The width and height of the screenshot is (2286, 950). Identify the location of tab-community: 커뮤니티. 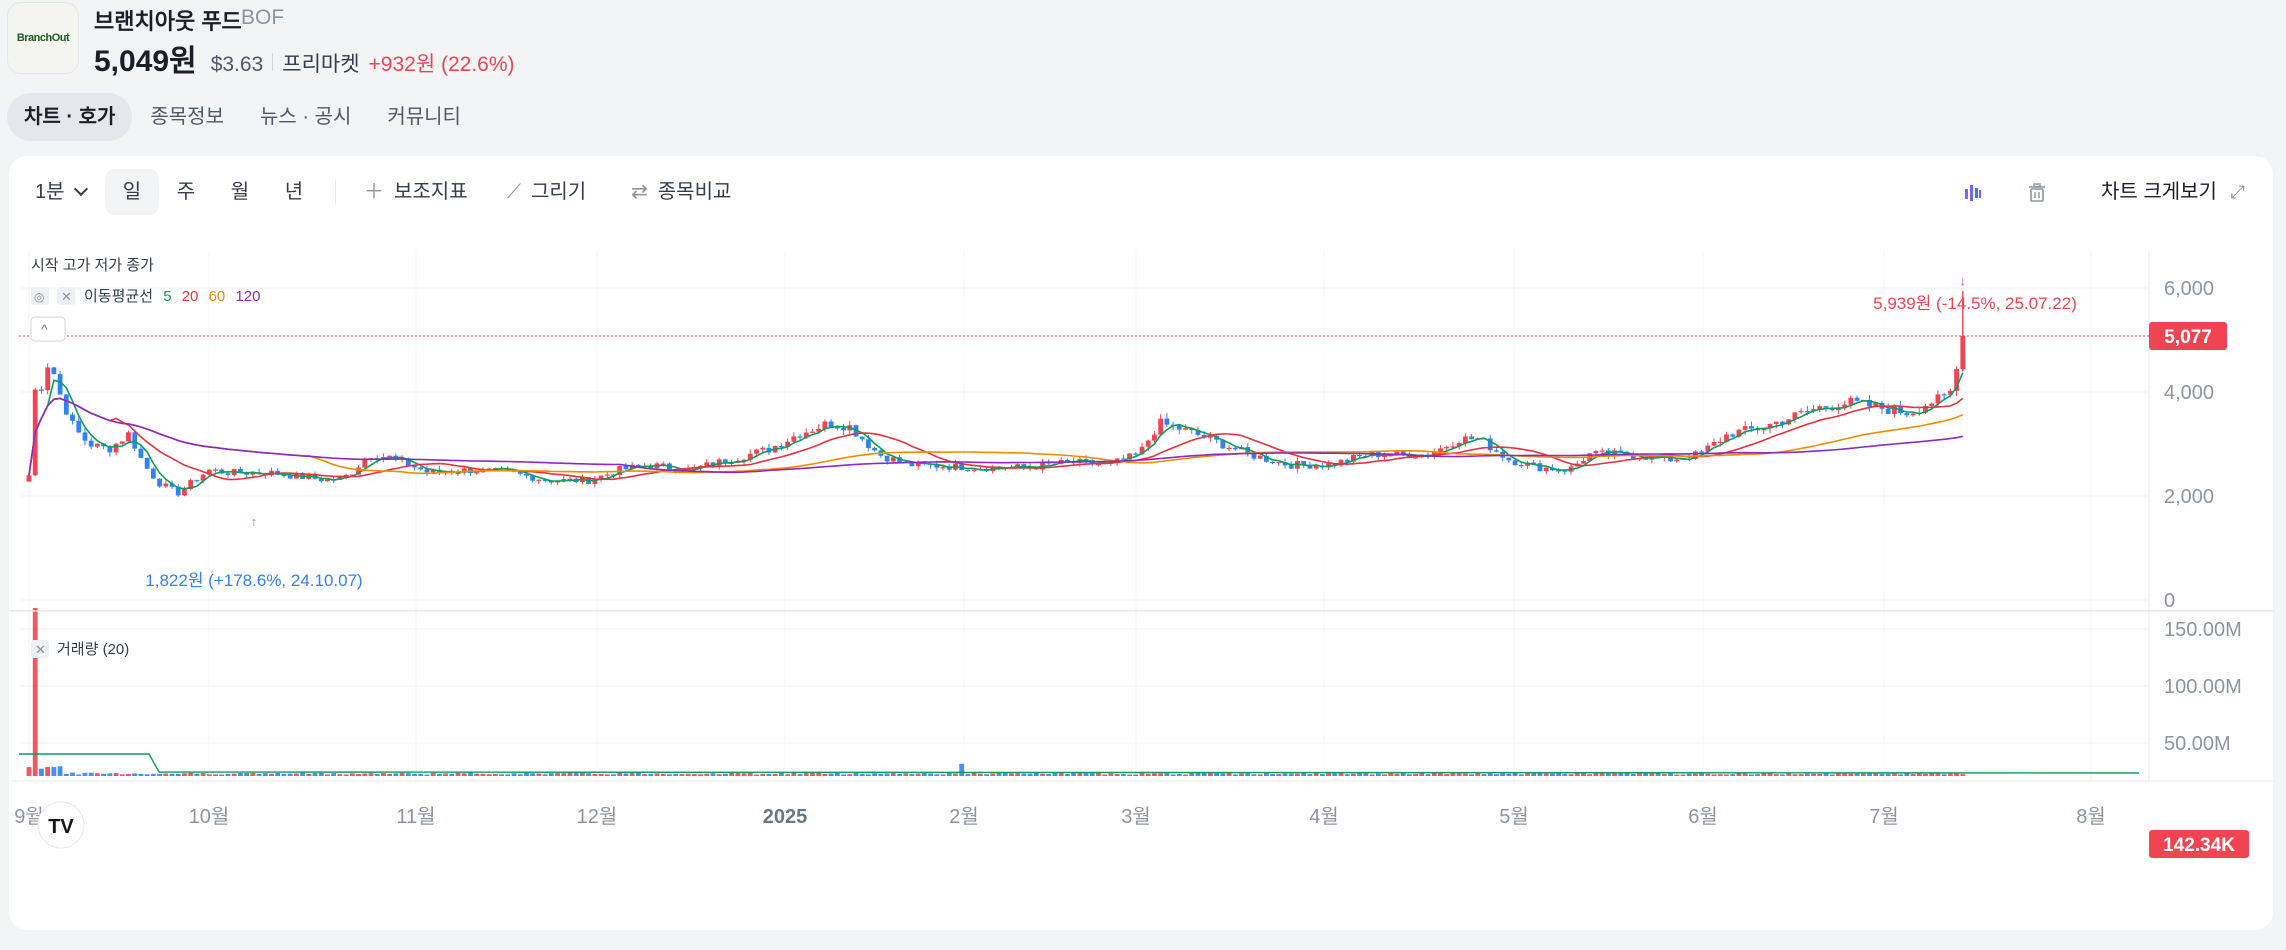
(424, 117).